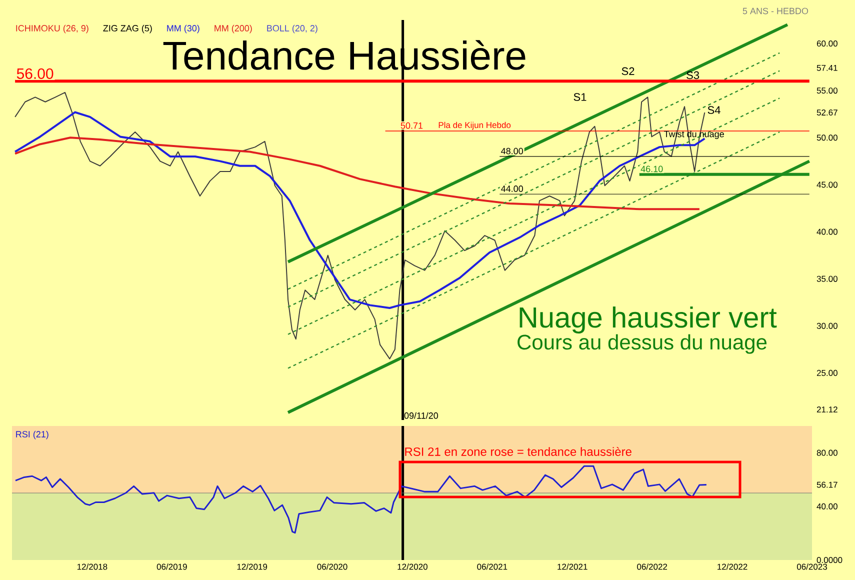  What do you see at coordinates (827, 137) in the screenshot?
I see `y-tick-label: 50.00` at bounding box center [827, 137].